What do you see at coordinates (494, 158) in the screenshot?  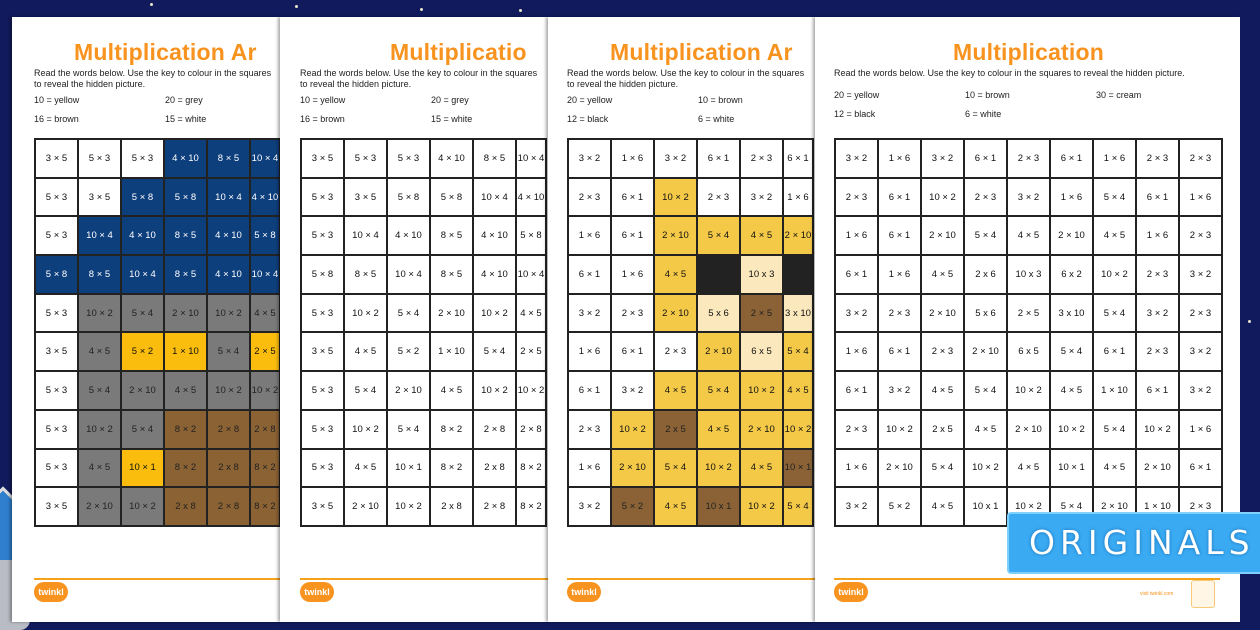 I see `grid-cell: 8 × 5` at bounding box center [494, 158].